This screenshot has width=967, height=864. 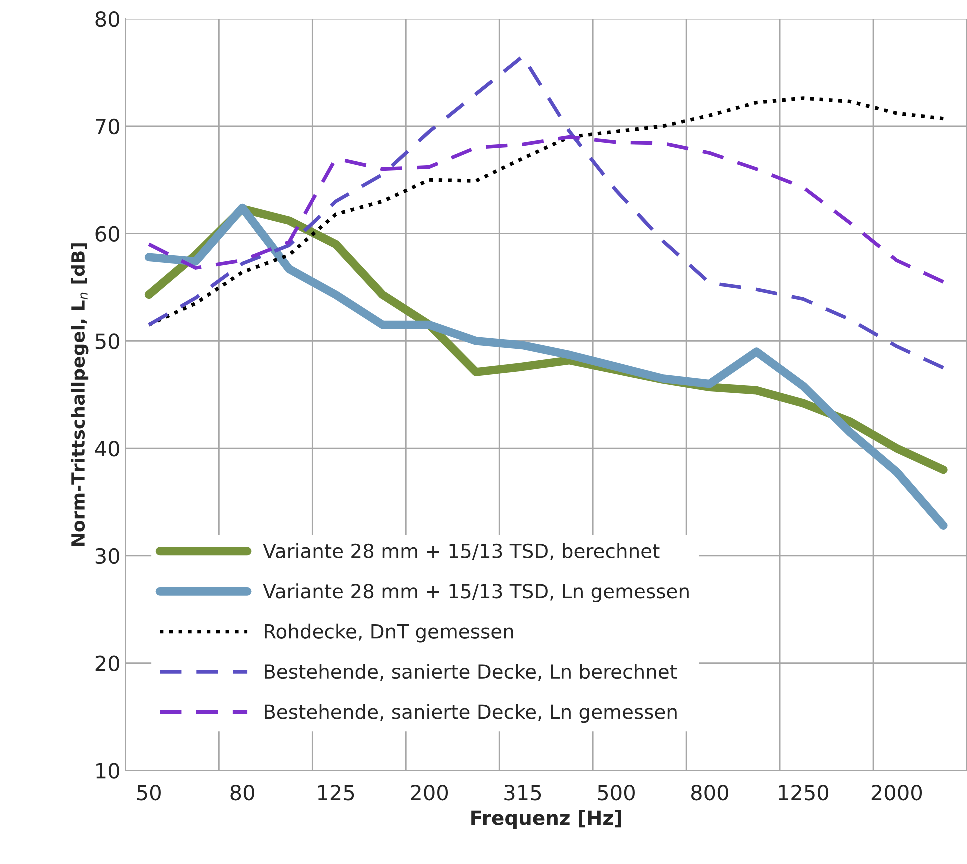 What do you see at coordinates (476, 593) in the screenshot?
I see `legend-label: Variante 28 mm + 15/13 TSD, Ln gemessen` at bounding box center [476, 593].